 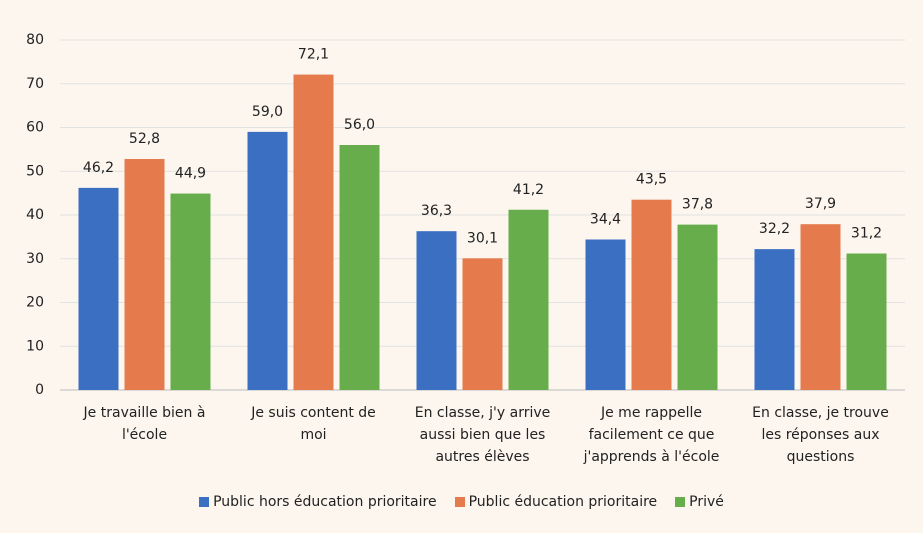 I want to click on legend-label: Public éducation prioritaire, so click(x=563, y=502).